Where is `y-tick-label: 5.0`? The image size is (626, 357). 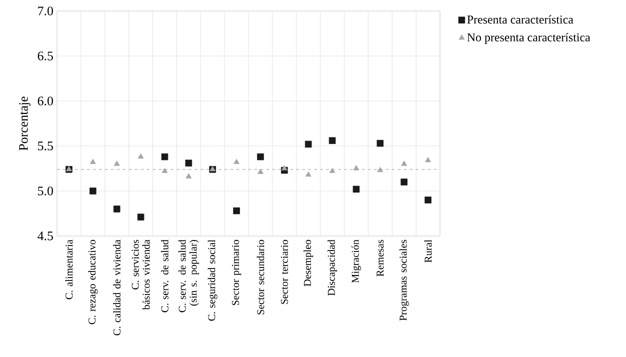
y-tick-label: 5.0 is located at coordinates (45, 191).